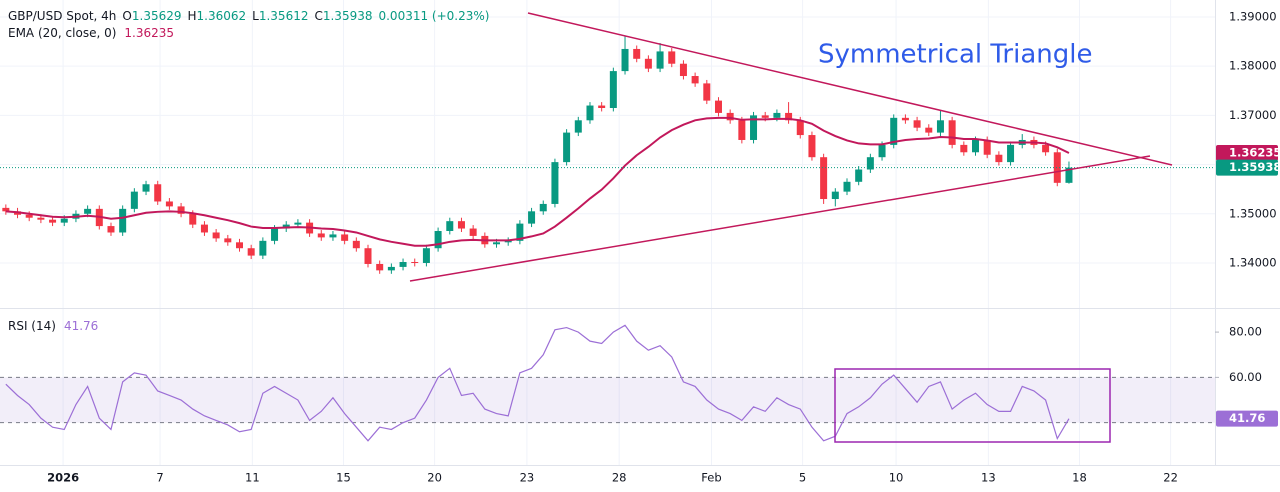 This screenshot has width=1280, height=492. I want to click on y-tick-label: 1.39000, so click(1253, 16).